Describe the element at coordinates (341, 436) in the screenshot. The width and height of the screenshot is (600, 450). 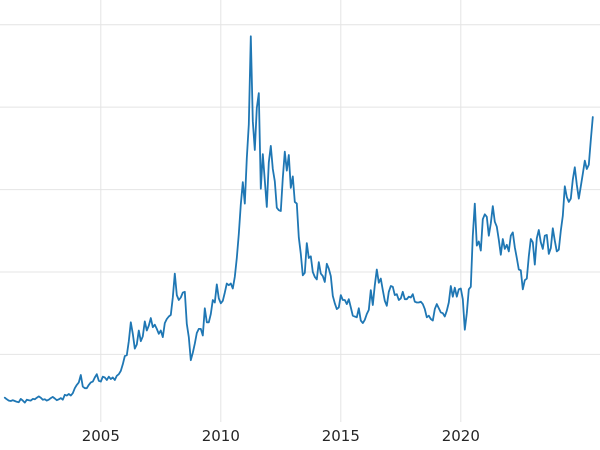
I see `x-tick-label-2015: 2015` at that location.